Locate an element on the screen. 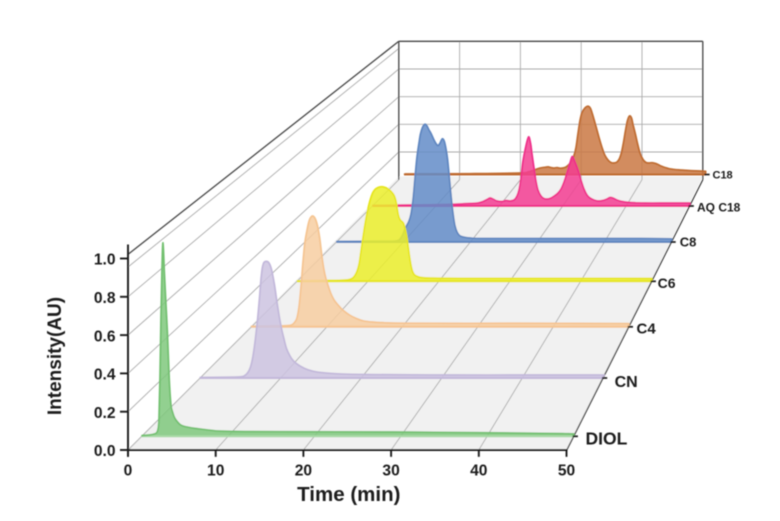 This screenshot has width=780, height=521. svg-text: 0.2 is located at coordinates (105, 413).